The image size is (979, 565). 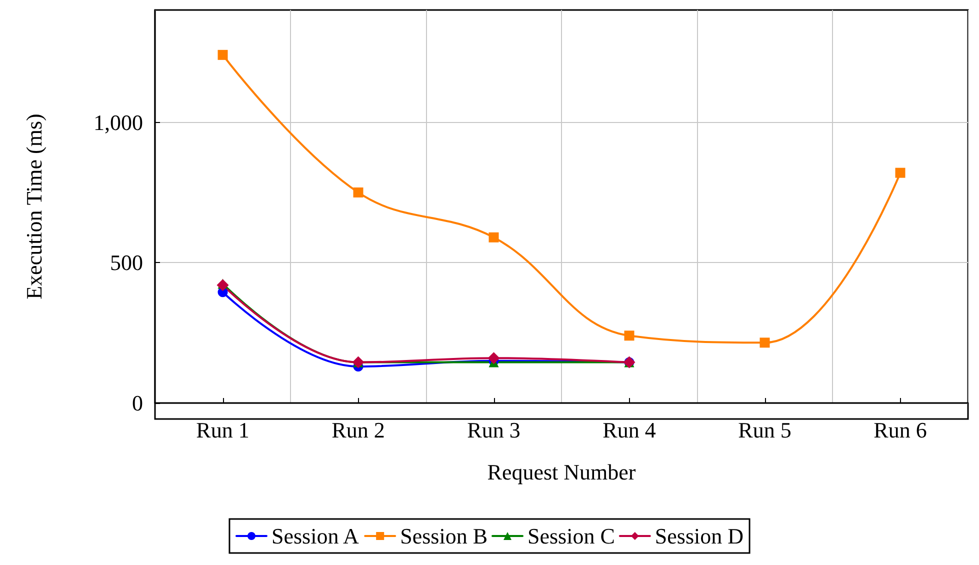 What do you see at coordinates (118, 122) in the screenshot?
I see `y-tick-label: 1,000` at bounding box center [118, 122].